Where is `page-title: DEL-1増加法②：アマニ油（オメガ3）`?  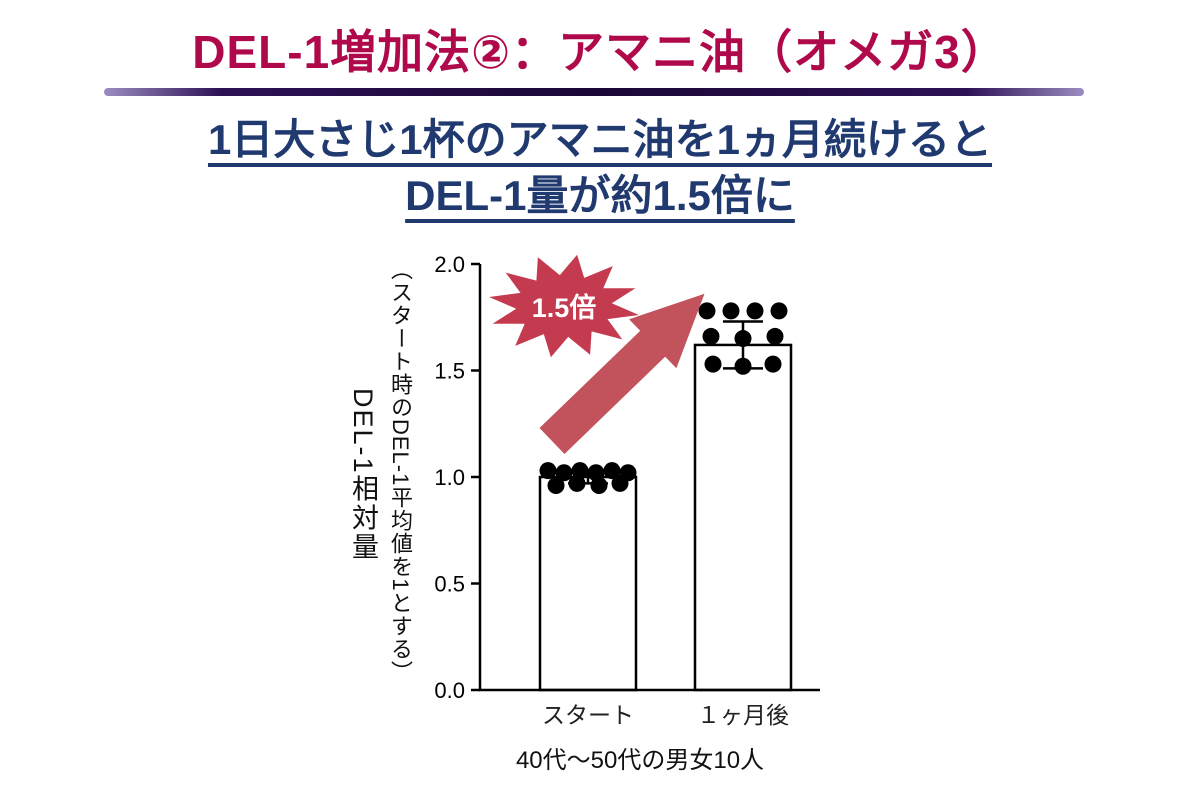 page-title: DEL-1増加法②：アマニ油（オメガ3） is located at coordinates (600, 52).